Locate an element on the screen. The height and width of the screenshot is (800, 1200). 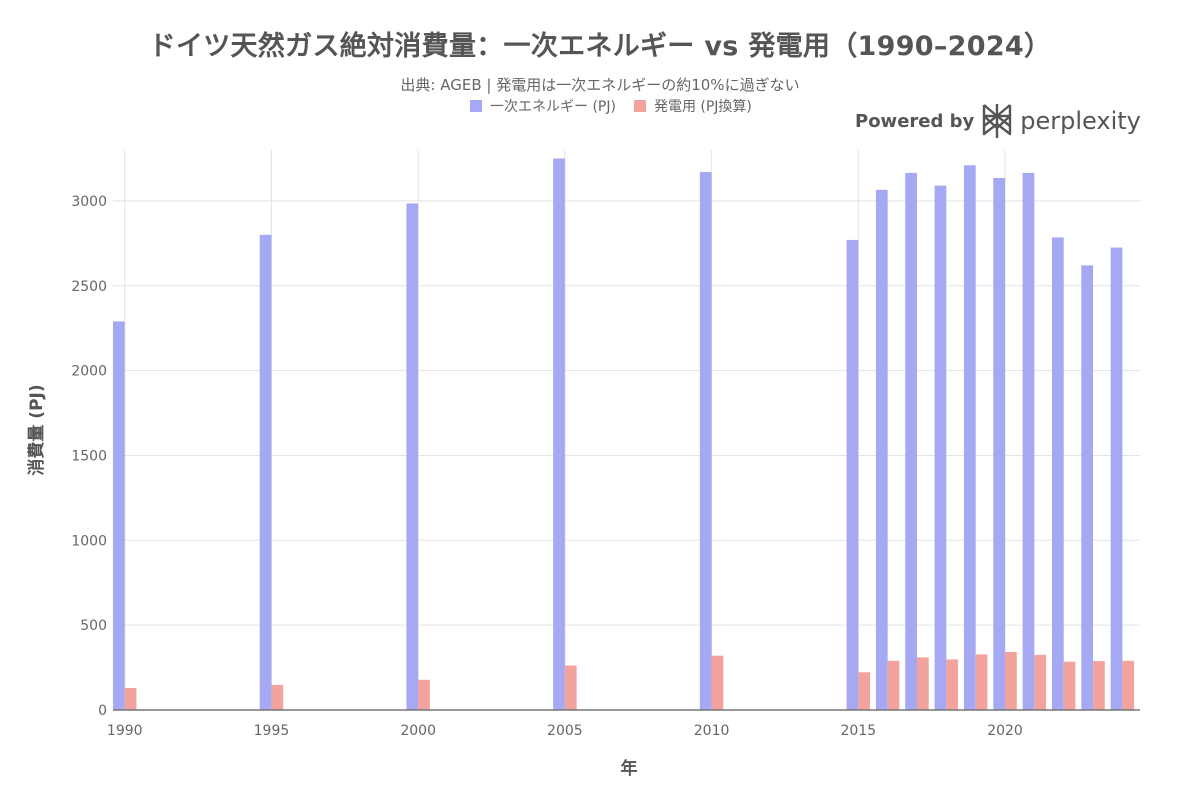
y-tick-label: 1500 is located at coordinates (89, 456).